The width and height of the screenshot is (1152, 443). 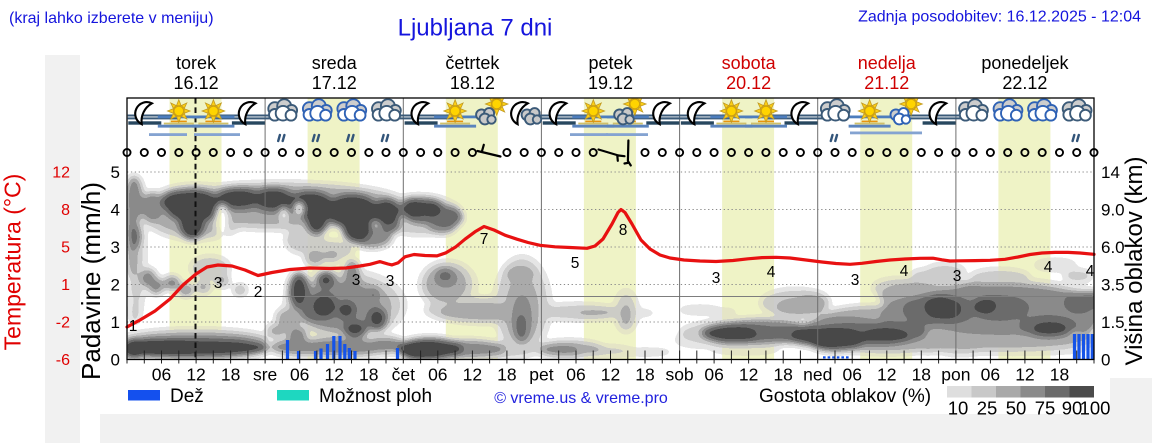 What do you see at coordinates (1095, 408) in the screenshot?
I see `svg-text: 100` at bounding box center [1095, 408].